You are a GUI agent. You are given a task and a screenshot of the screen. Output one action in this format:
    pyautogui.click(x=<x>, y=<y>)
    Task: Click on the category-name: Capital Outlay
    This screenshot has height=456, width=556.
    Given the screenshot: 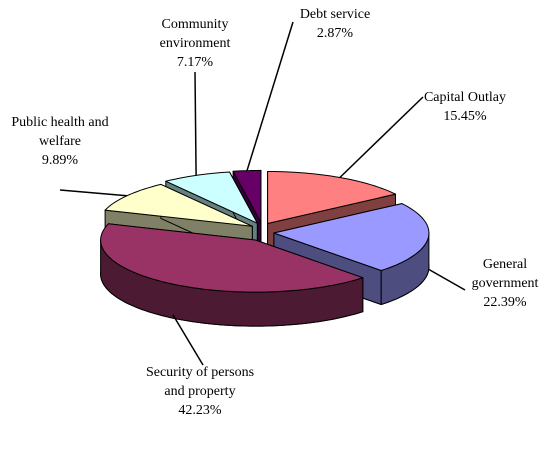 What is the action you would take?
    pyautogui.click(x=465, y=97)
    